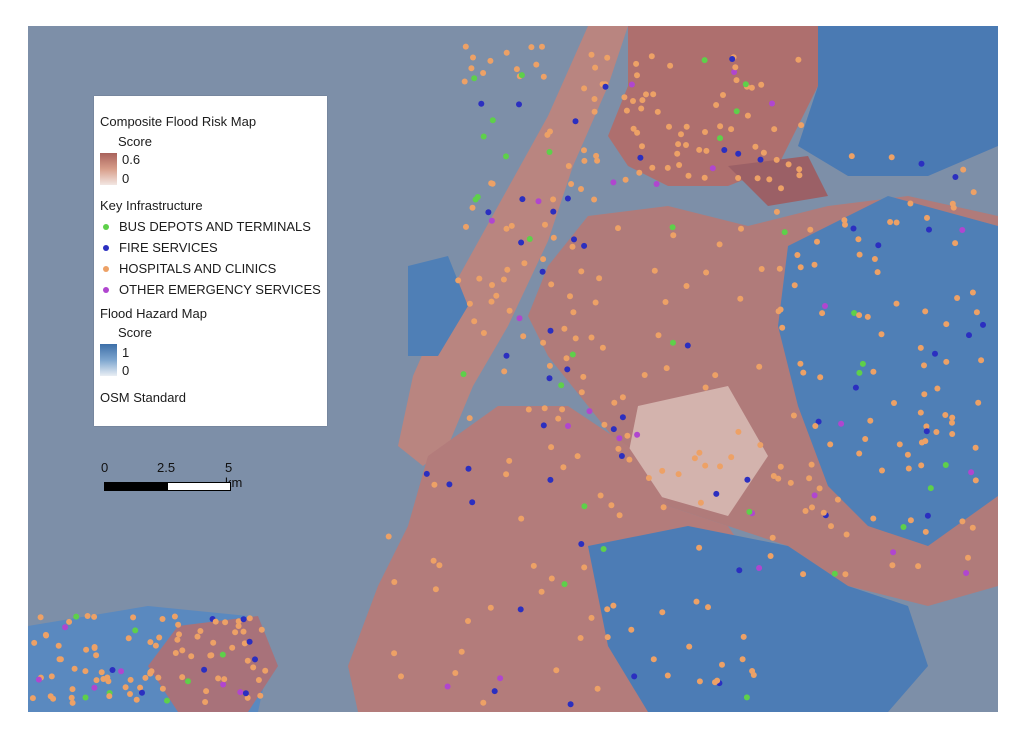 This screenshot has height=738, width=1024. Describe the element at coordinates (205, 226) in the screenshot. I see `legend-item-bus-depots: BUS DEPOTS AND TERMINALS` at that location.